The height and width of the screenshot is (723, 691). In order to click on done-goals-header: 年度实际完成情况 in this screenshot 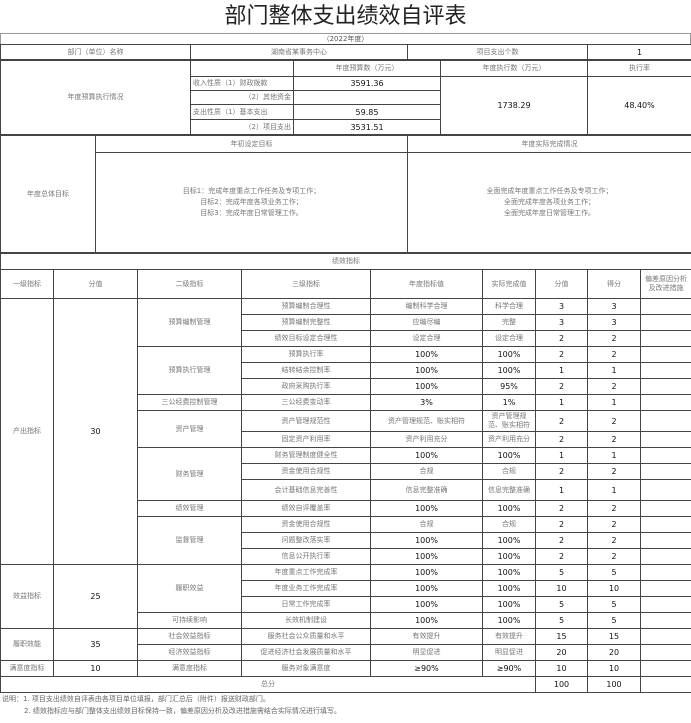, I will do `click(549, 144)`.